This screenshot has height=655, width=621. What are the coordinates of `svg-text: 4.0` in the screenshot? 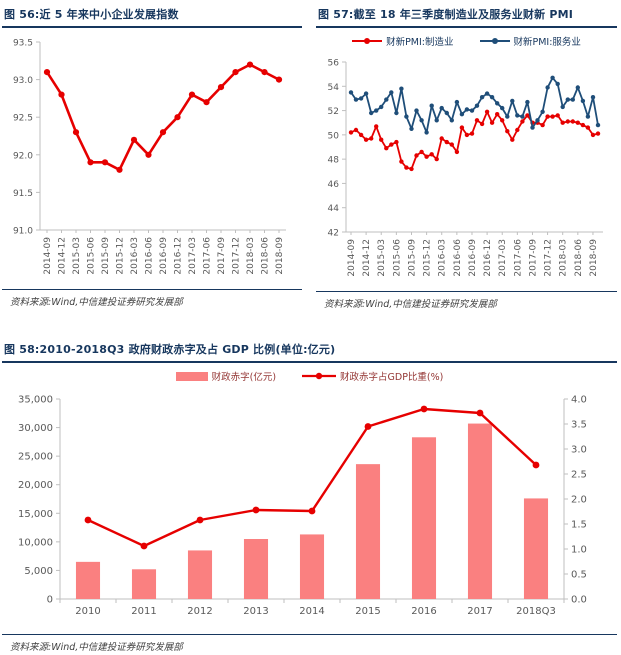 It's located at (579, 400).